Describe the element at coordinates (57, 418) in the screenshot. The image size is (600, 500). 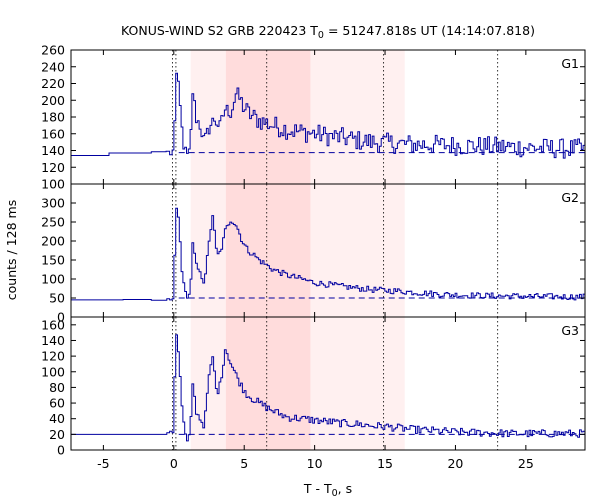
I see `y-tick-label: 40` at that location.